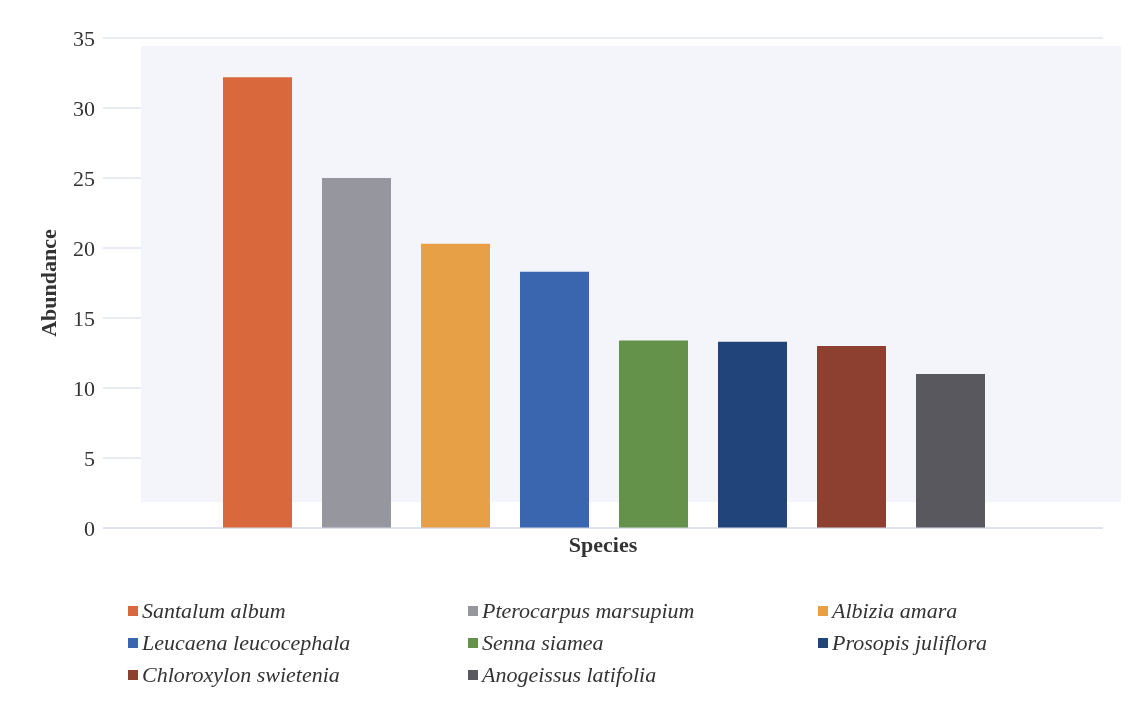 The height and width of the screenshot is (708, 1131). I want to click on legend-label: Leucaena leucocephala, so click(246, 643).